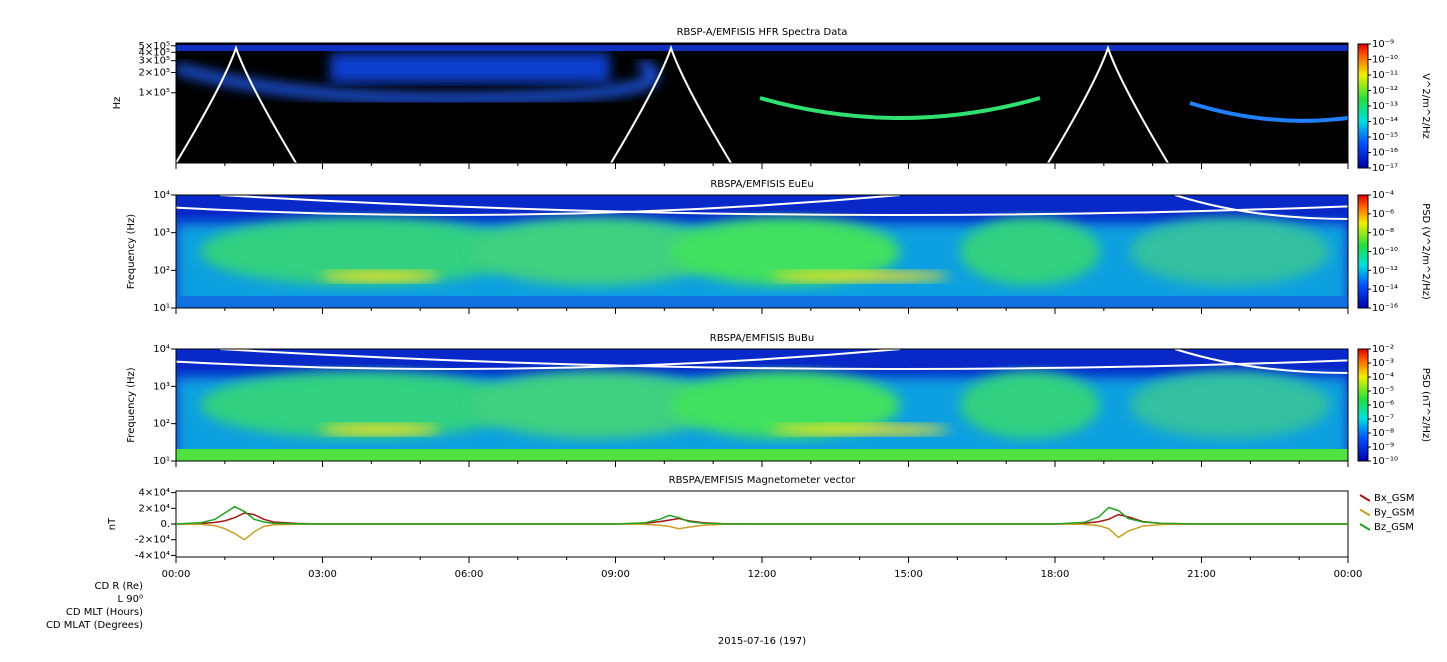 The image size is (1447, 662). I want to click on x-tick-label: 06:00, so click(469, 574).